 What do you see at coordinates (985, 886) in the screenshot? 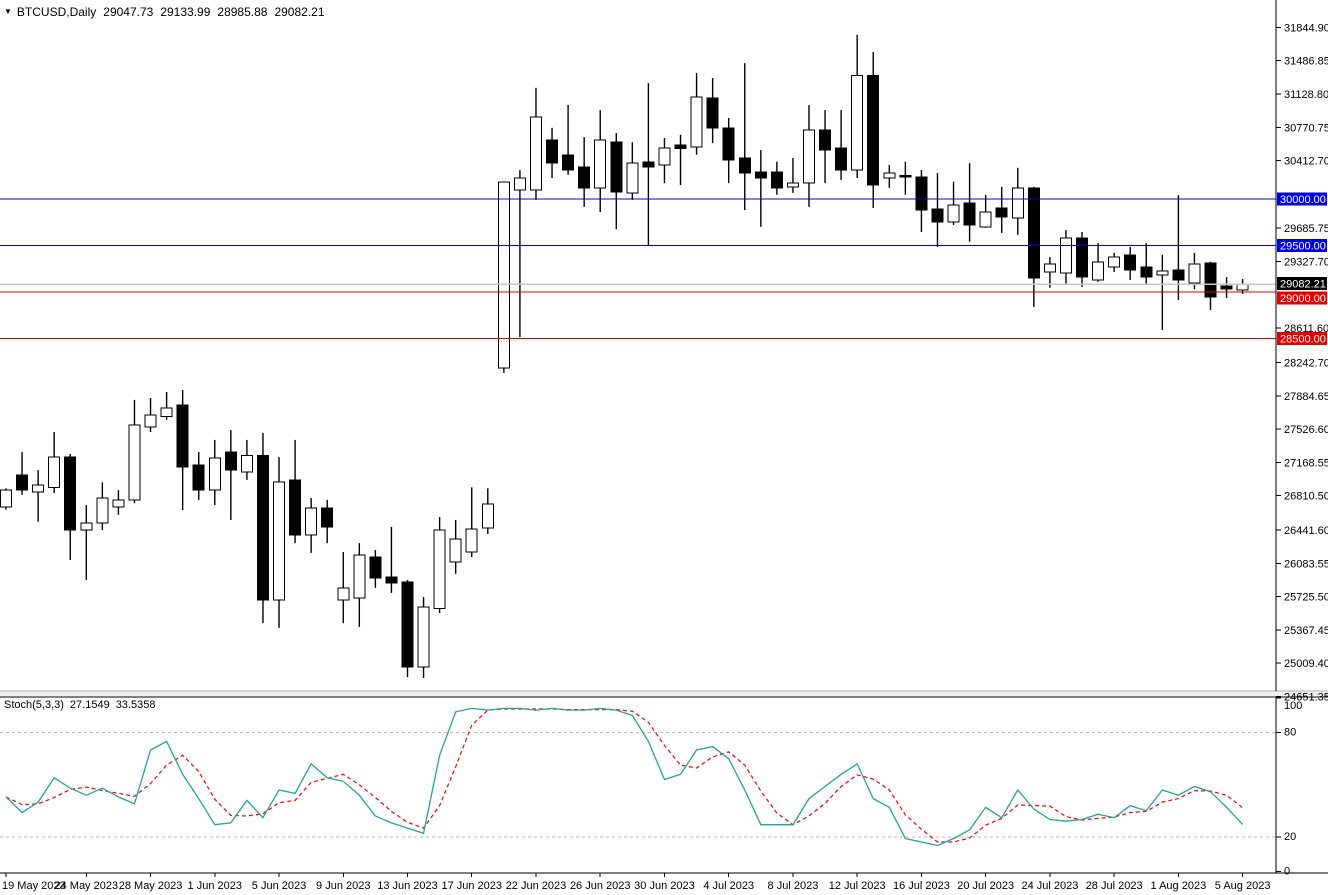
I see `date-tick-label: 20 Jul 2023` at bounding box center [985, 886].